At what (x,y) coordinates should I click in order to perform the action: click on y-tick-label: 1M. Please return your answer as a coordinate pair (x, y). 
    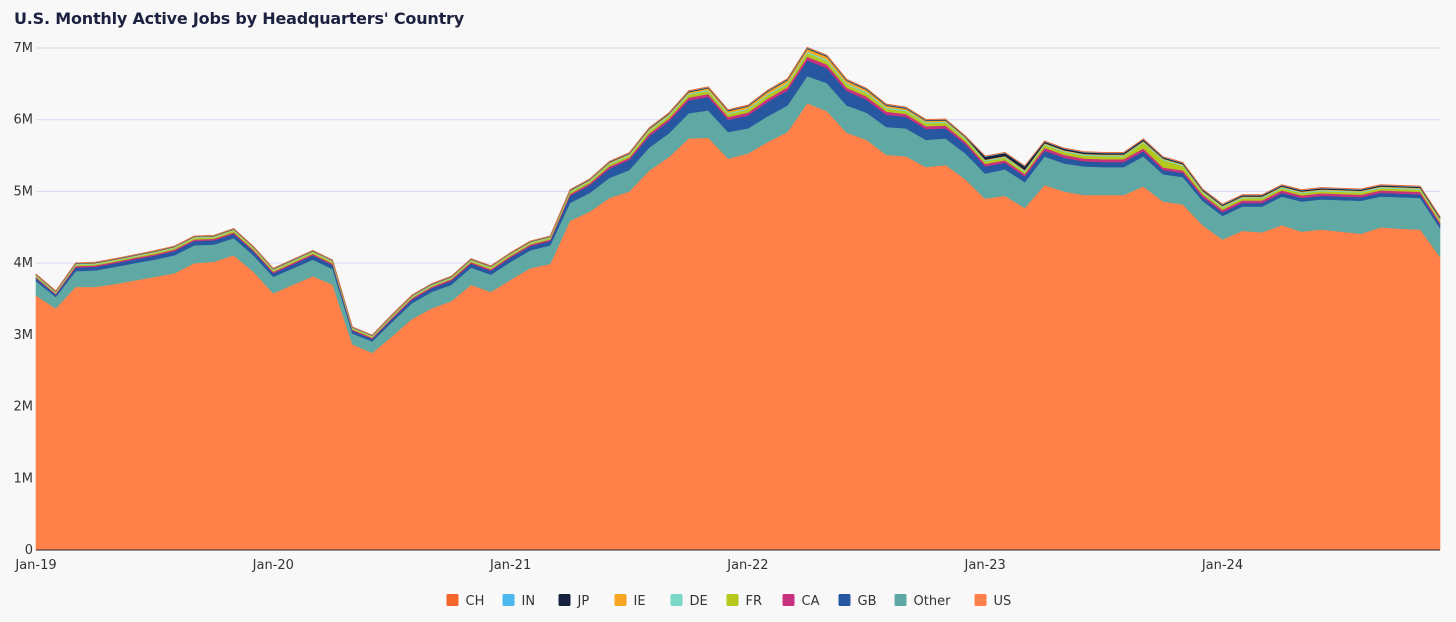
    Looking at the image, I should click on (24, 478).